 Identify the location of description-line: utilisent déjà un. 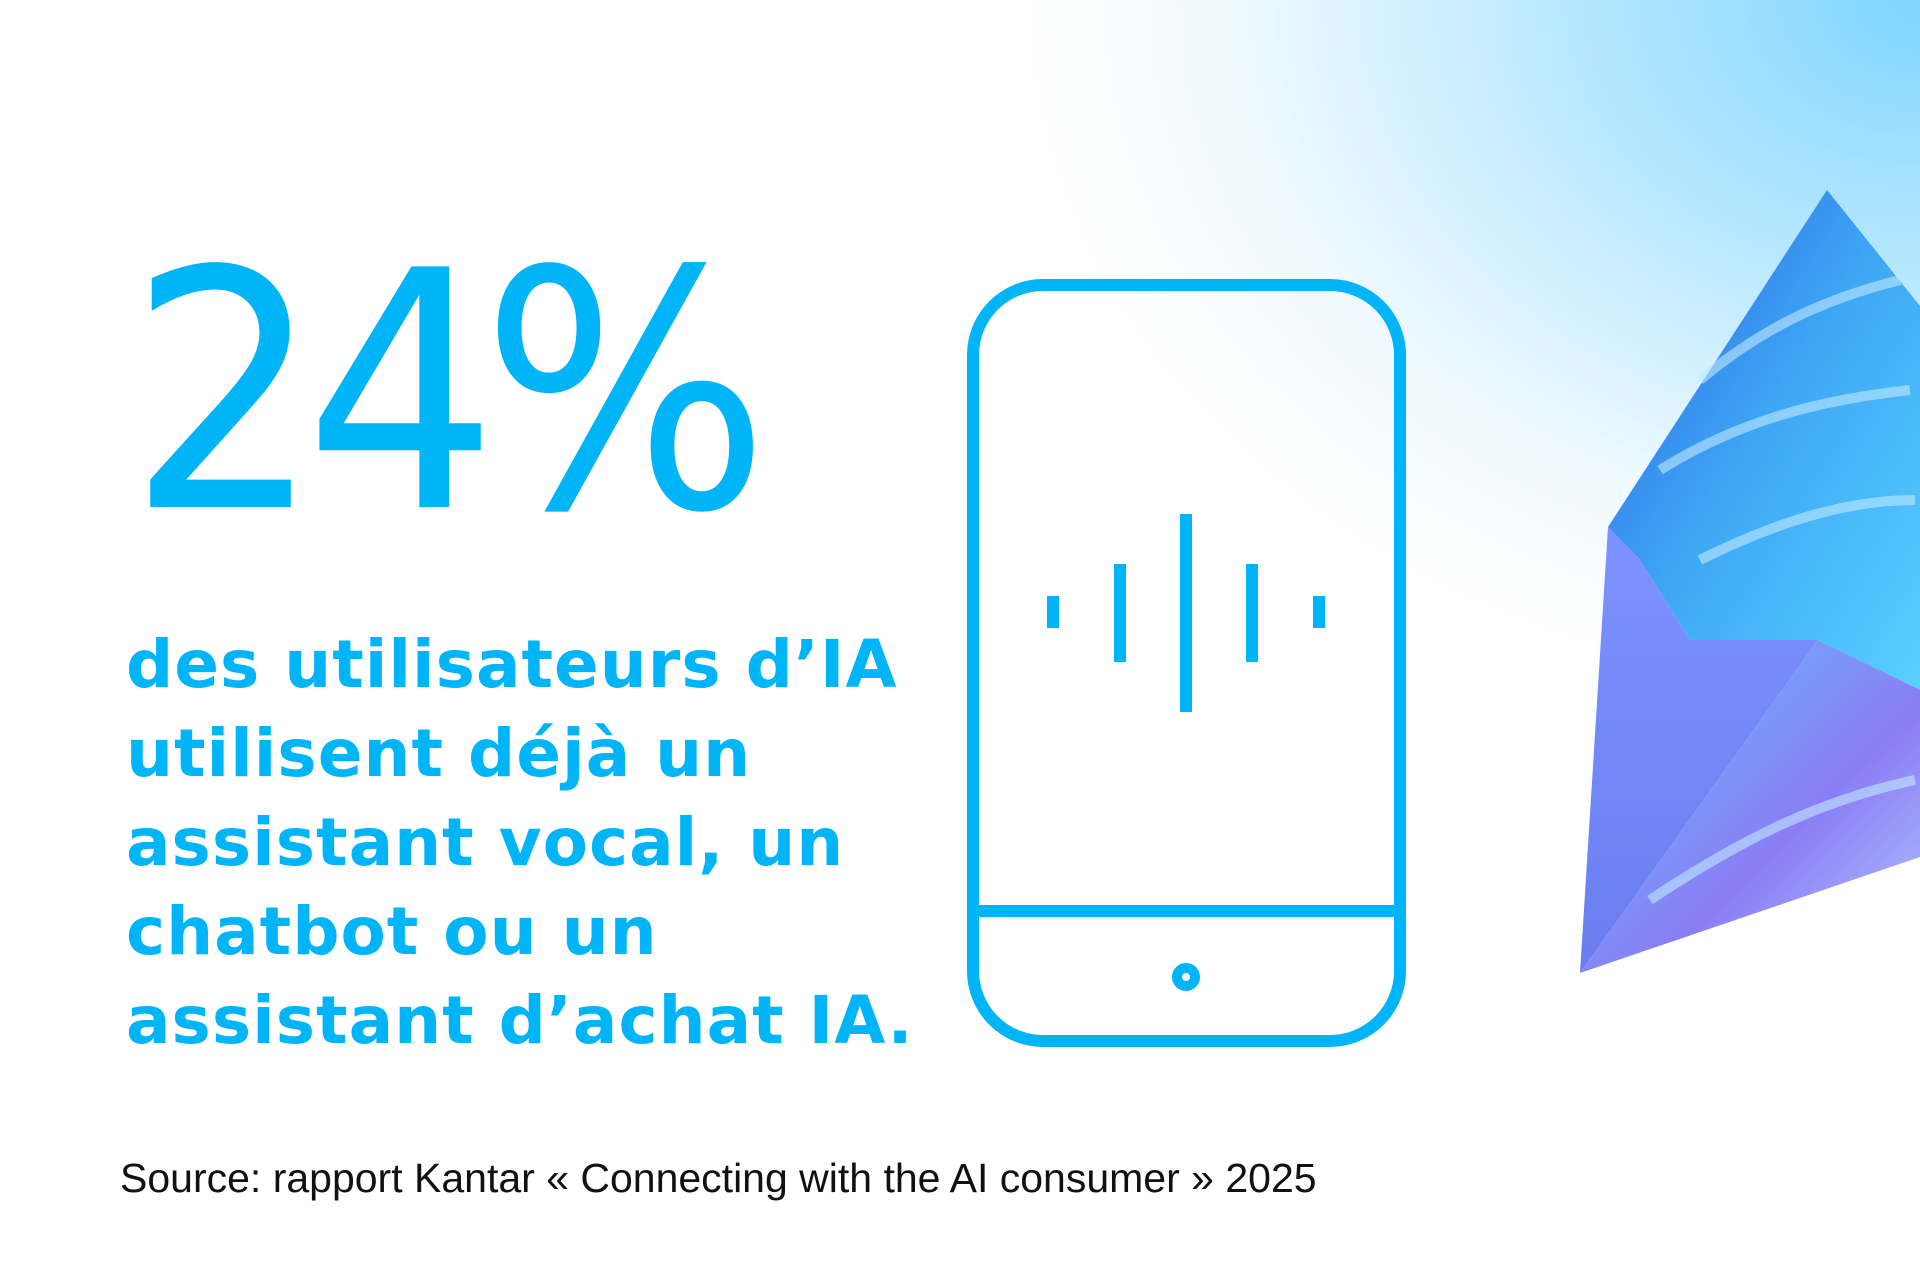
(439, 753).